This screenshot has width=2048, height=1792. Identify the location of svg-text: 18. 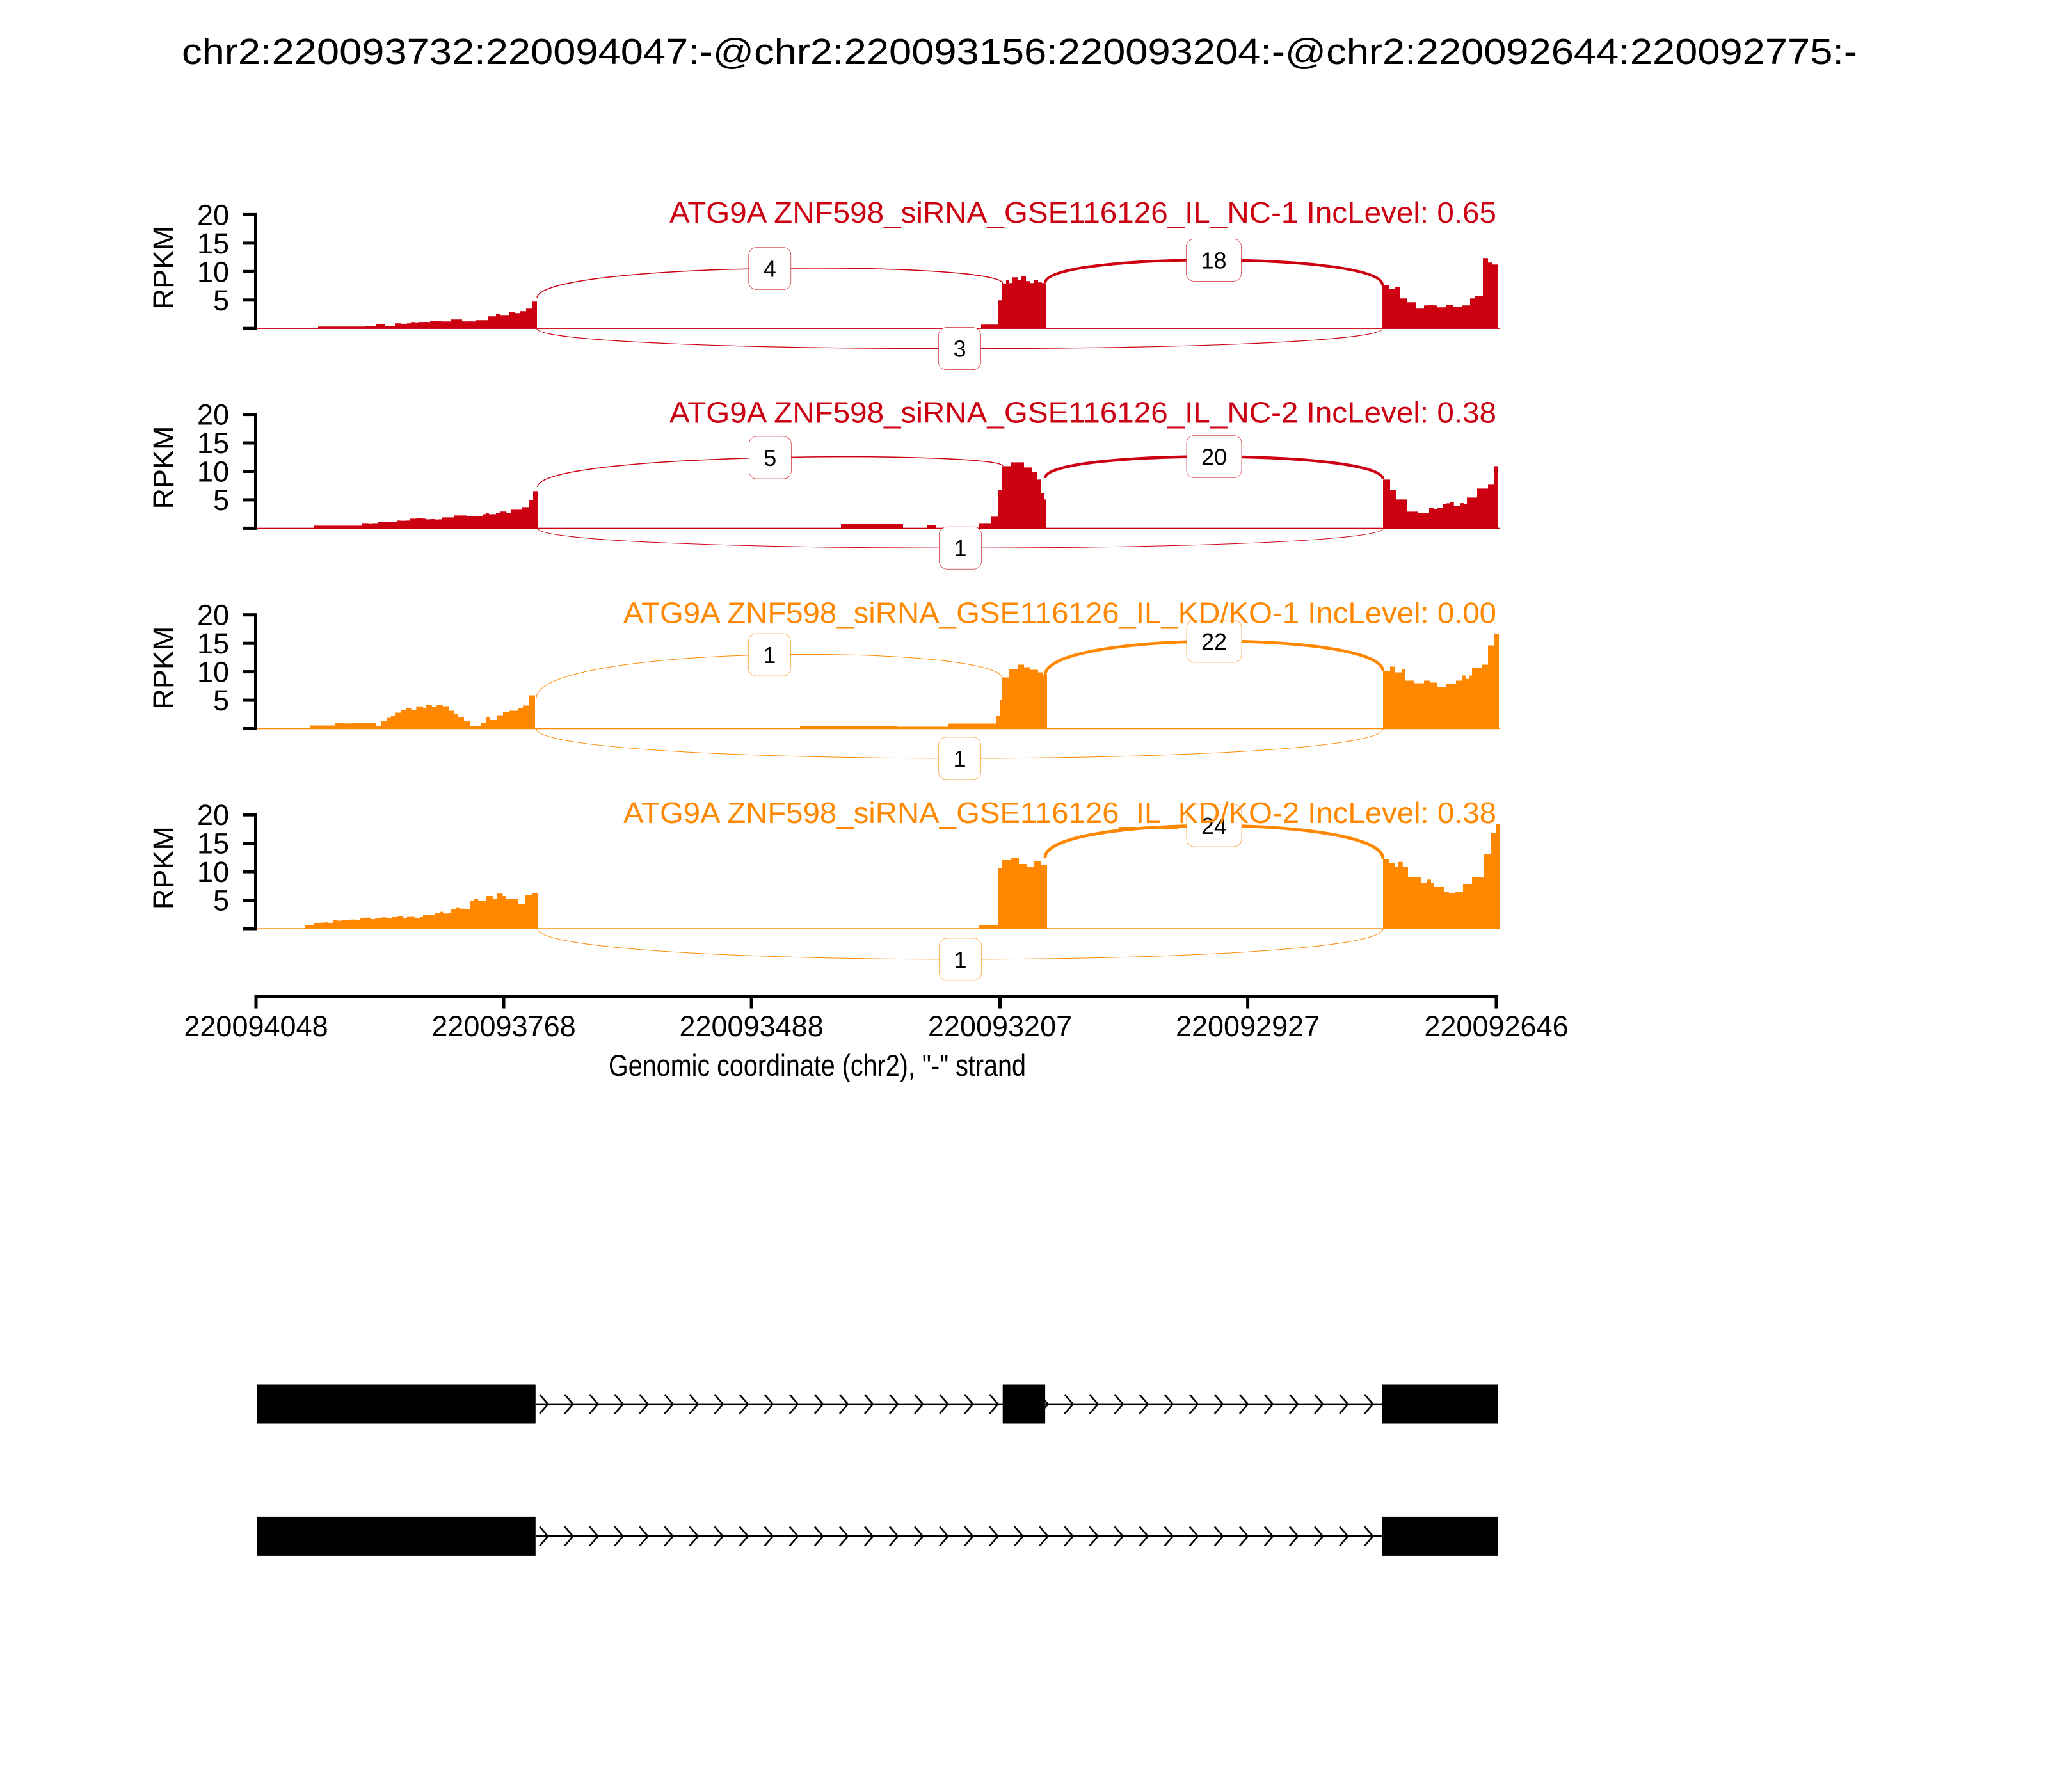
(1213, 260).